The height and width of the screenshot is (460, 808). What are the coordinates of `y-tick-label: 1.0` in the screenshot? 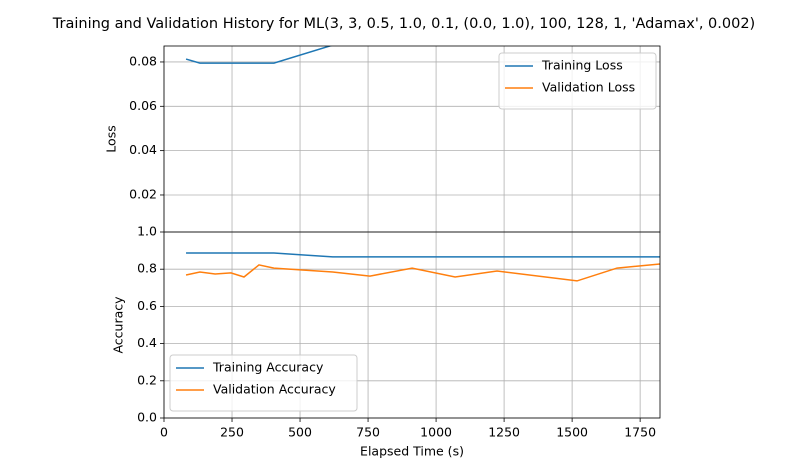 It's located at (147, 231).